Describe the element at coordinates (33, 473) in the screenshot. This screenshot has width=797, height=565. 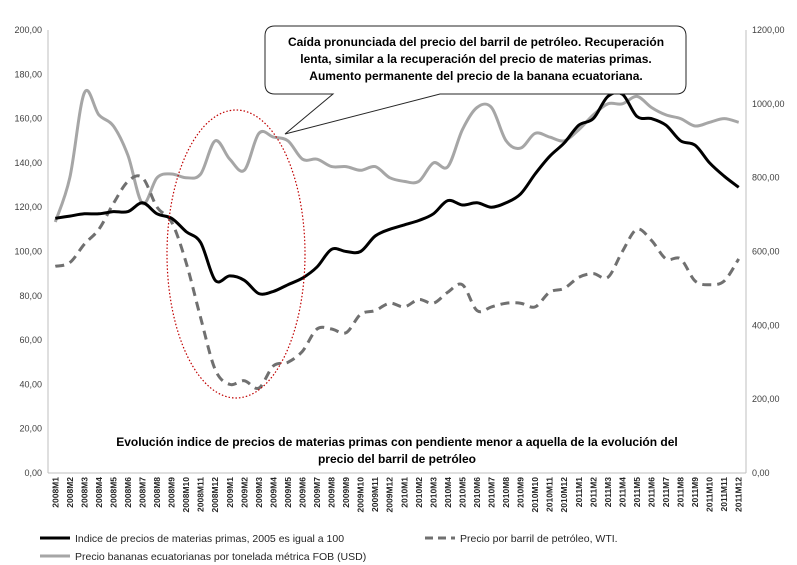
I see `y-left-tick-label: 0,00` at that location.